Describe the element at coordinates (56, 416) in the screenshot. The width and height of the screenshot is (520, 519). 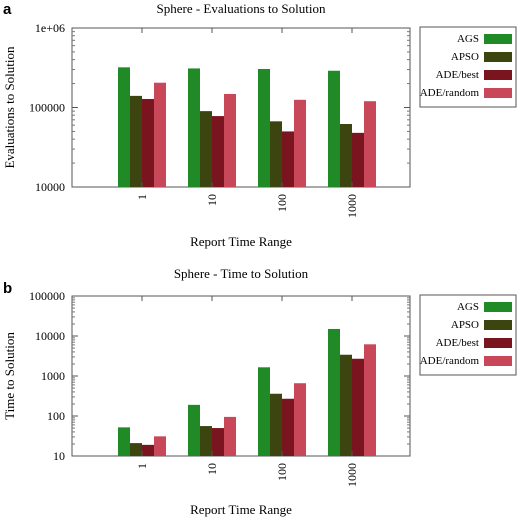
I see `y-tick-label: 100` at that location.